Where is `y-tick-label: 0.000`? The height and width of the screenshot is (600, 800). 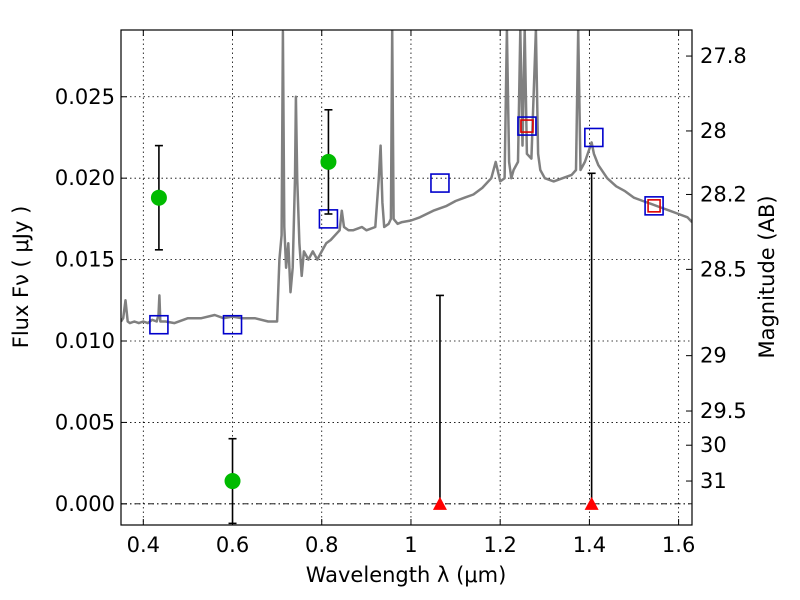 y-tick-label: 0.000 is located at coordinates (85, 504).